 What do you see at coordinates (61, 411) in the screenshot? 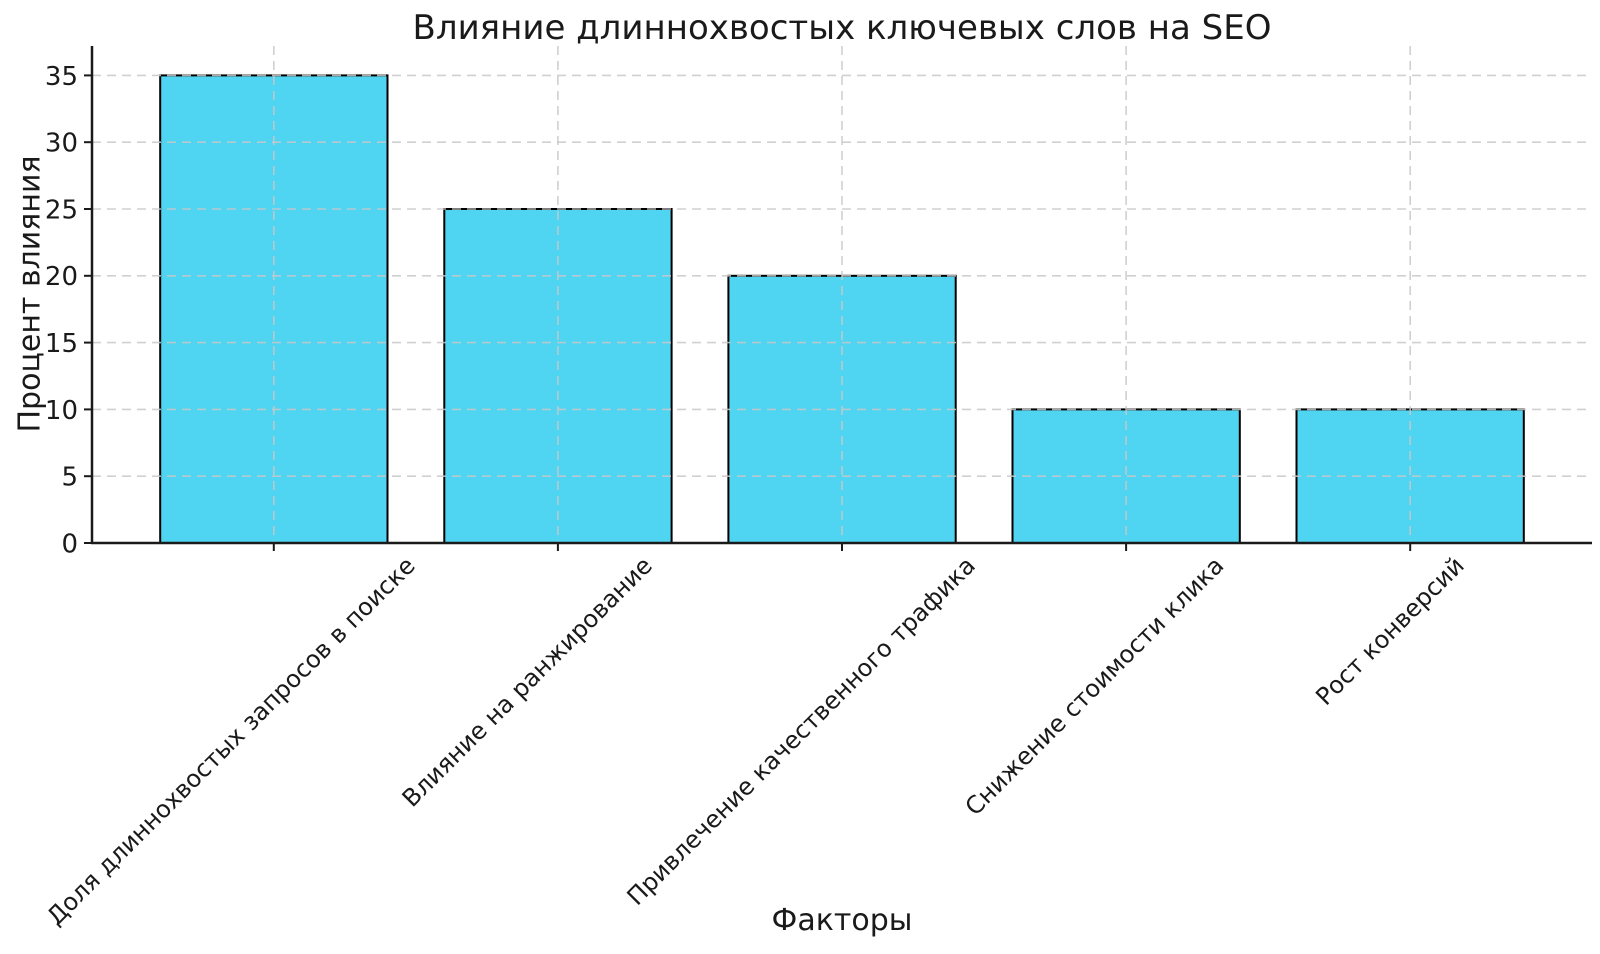
I see `y-tick-label: 10` at bounding box center [61, 411].